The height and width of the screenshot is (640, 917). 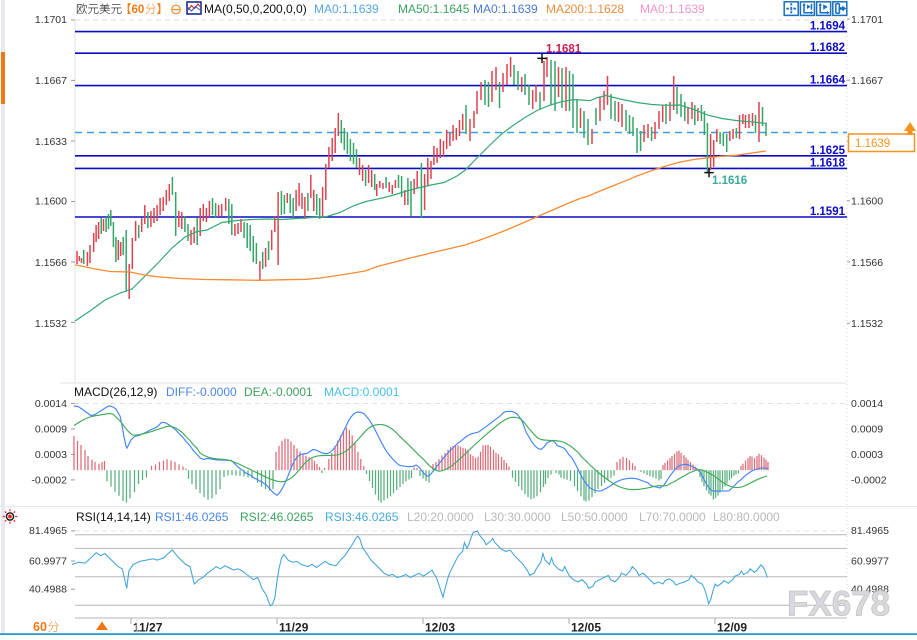 What do you see at coordinates (434, 9) in the screenshot?
I see `svg-text: MA50:1.1645` at bounding box center [434, 9].